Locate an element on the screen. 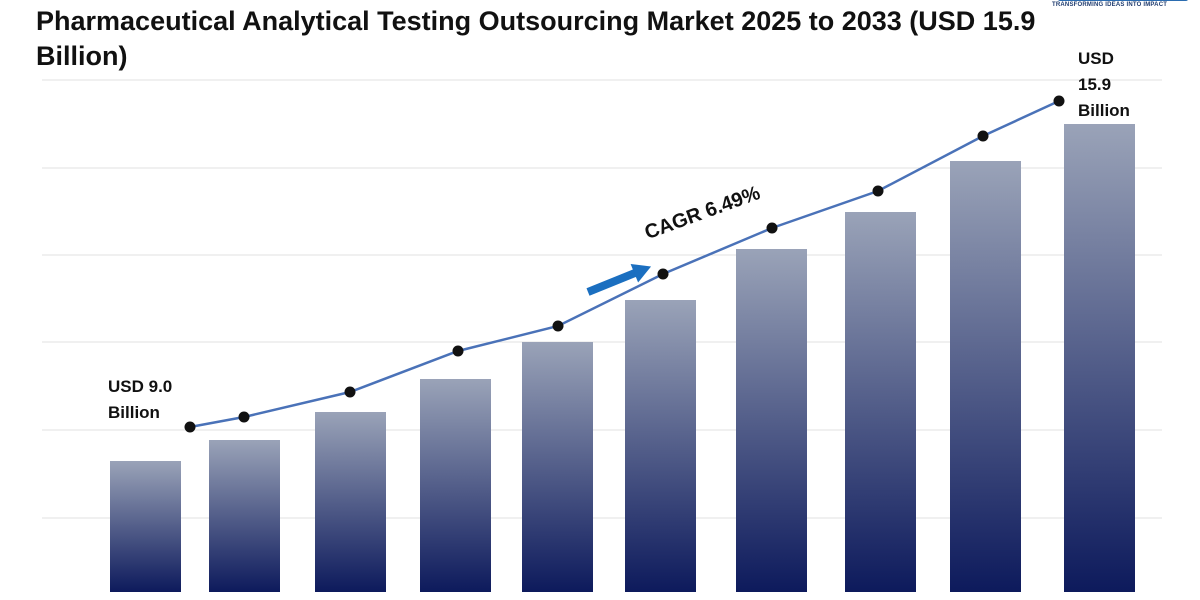 This screenshot has height=600, width=1200. end-value-label: USD 15.9 Billion is located at coordinates (1104, 84).